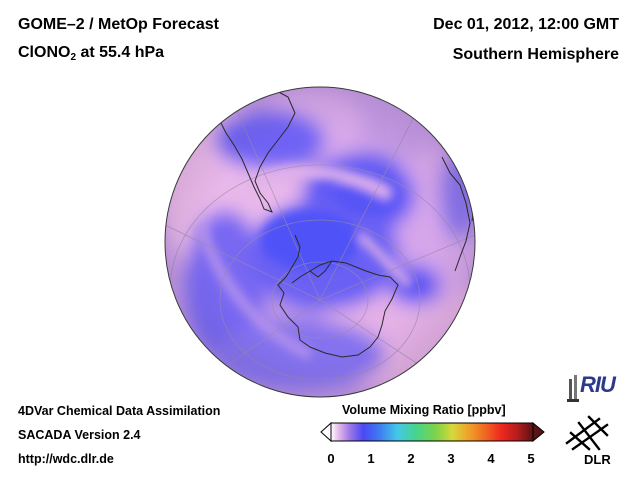  I want to click on colorbar, so click(432, 432).